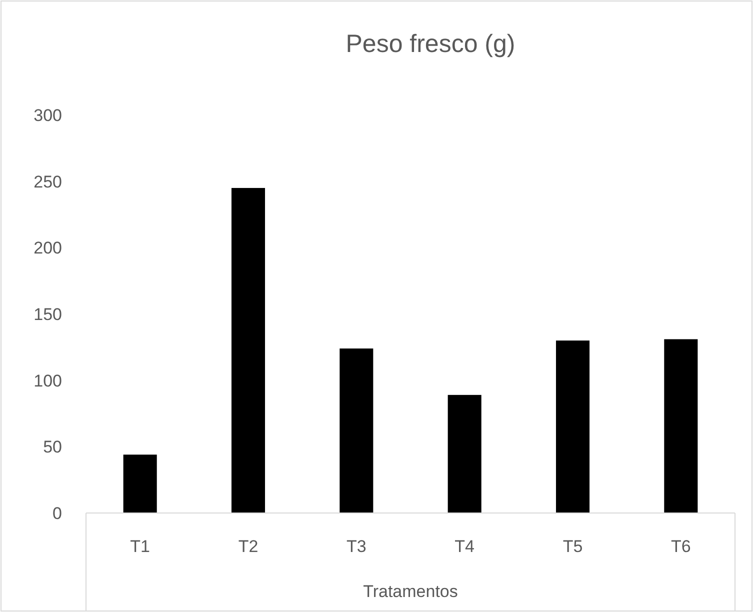  What do you see at coordinates (140, 546) in the screenshot?
I see `x-tick-label: T1` at bounding box center [140, 546].